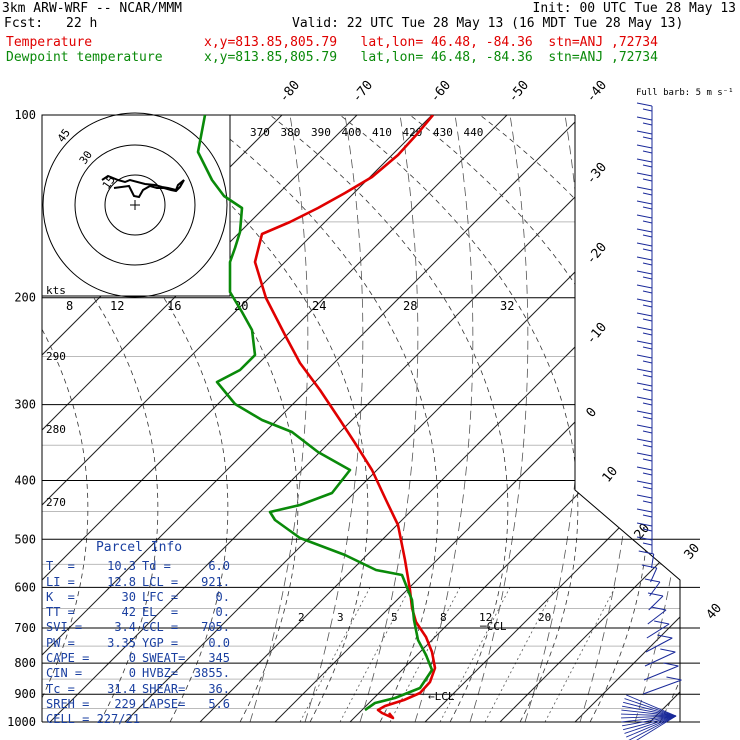 This screenshot has height=740, width=740. What do you see at coordinates (60, 566) in the screenshot?
I see `parcel-key: T =` at bounding box center [60, 566].